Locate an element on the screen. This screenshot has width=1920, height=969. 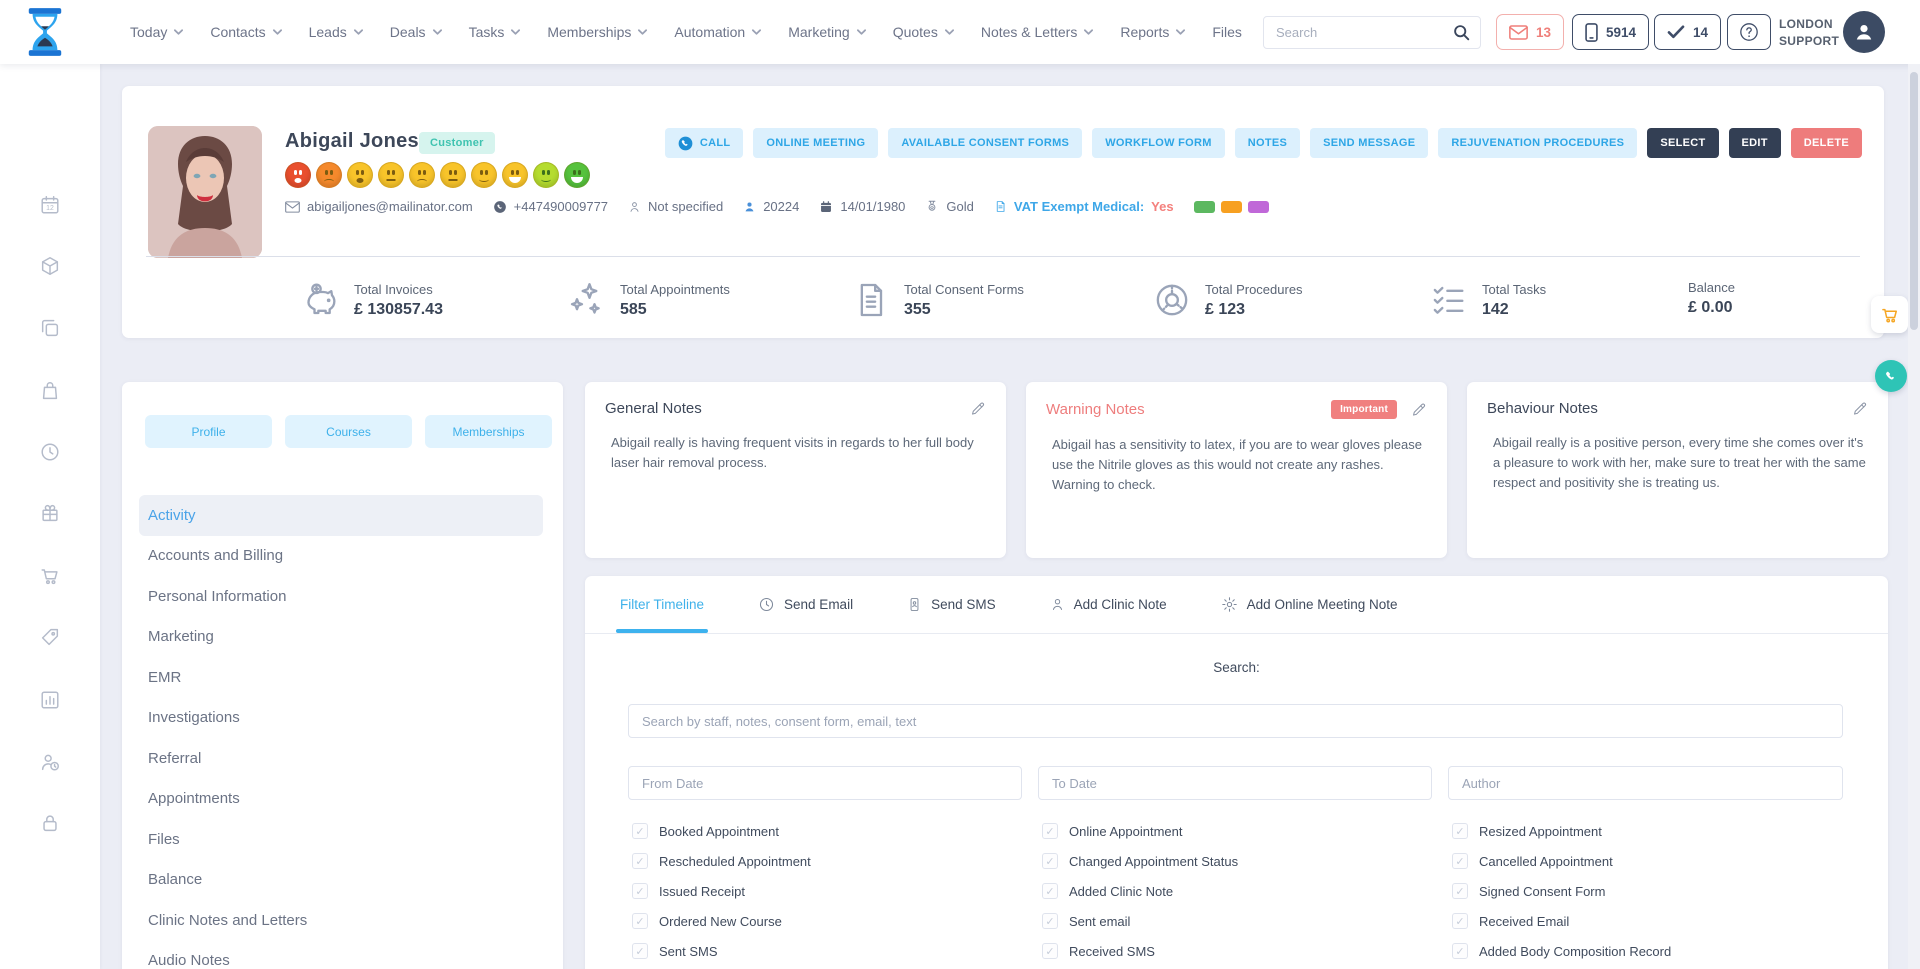
filter-checkbox: ✓ Changed Appointment Status is located at coordinates (1140, 861).